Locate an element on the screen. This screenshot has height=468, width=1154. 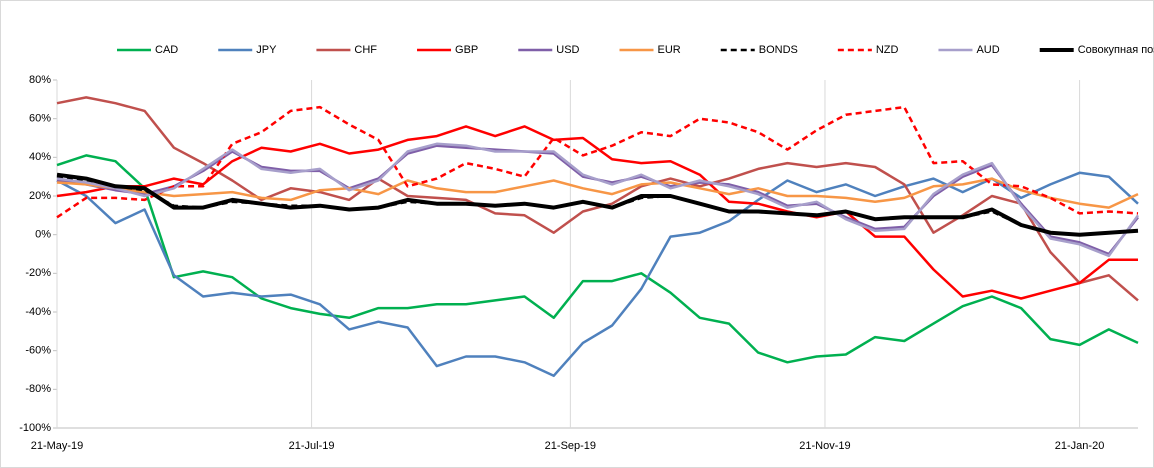
y-tick-label: -100% is located at coordinates (35, 428).